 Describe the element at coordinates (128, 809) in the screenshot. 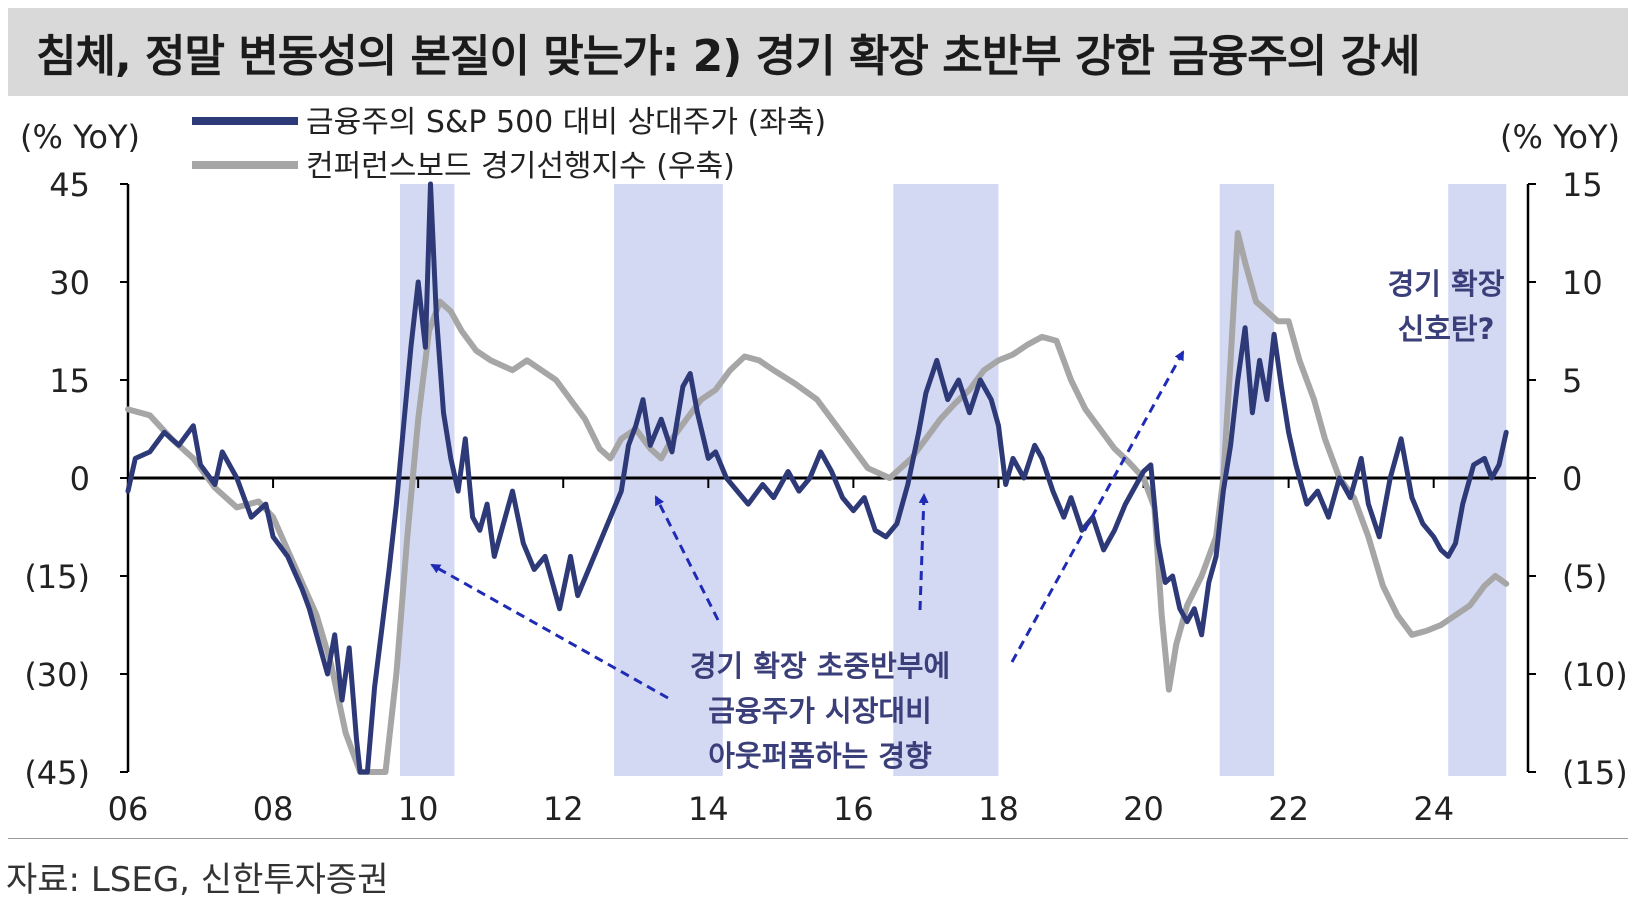

I see `x-tick-label: 06` at that location.